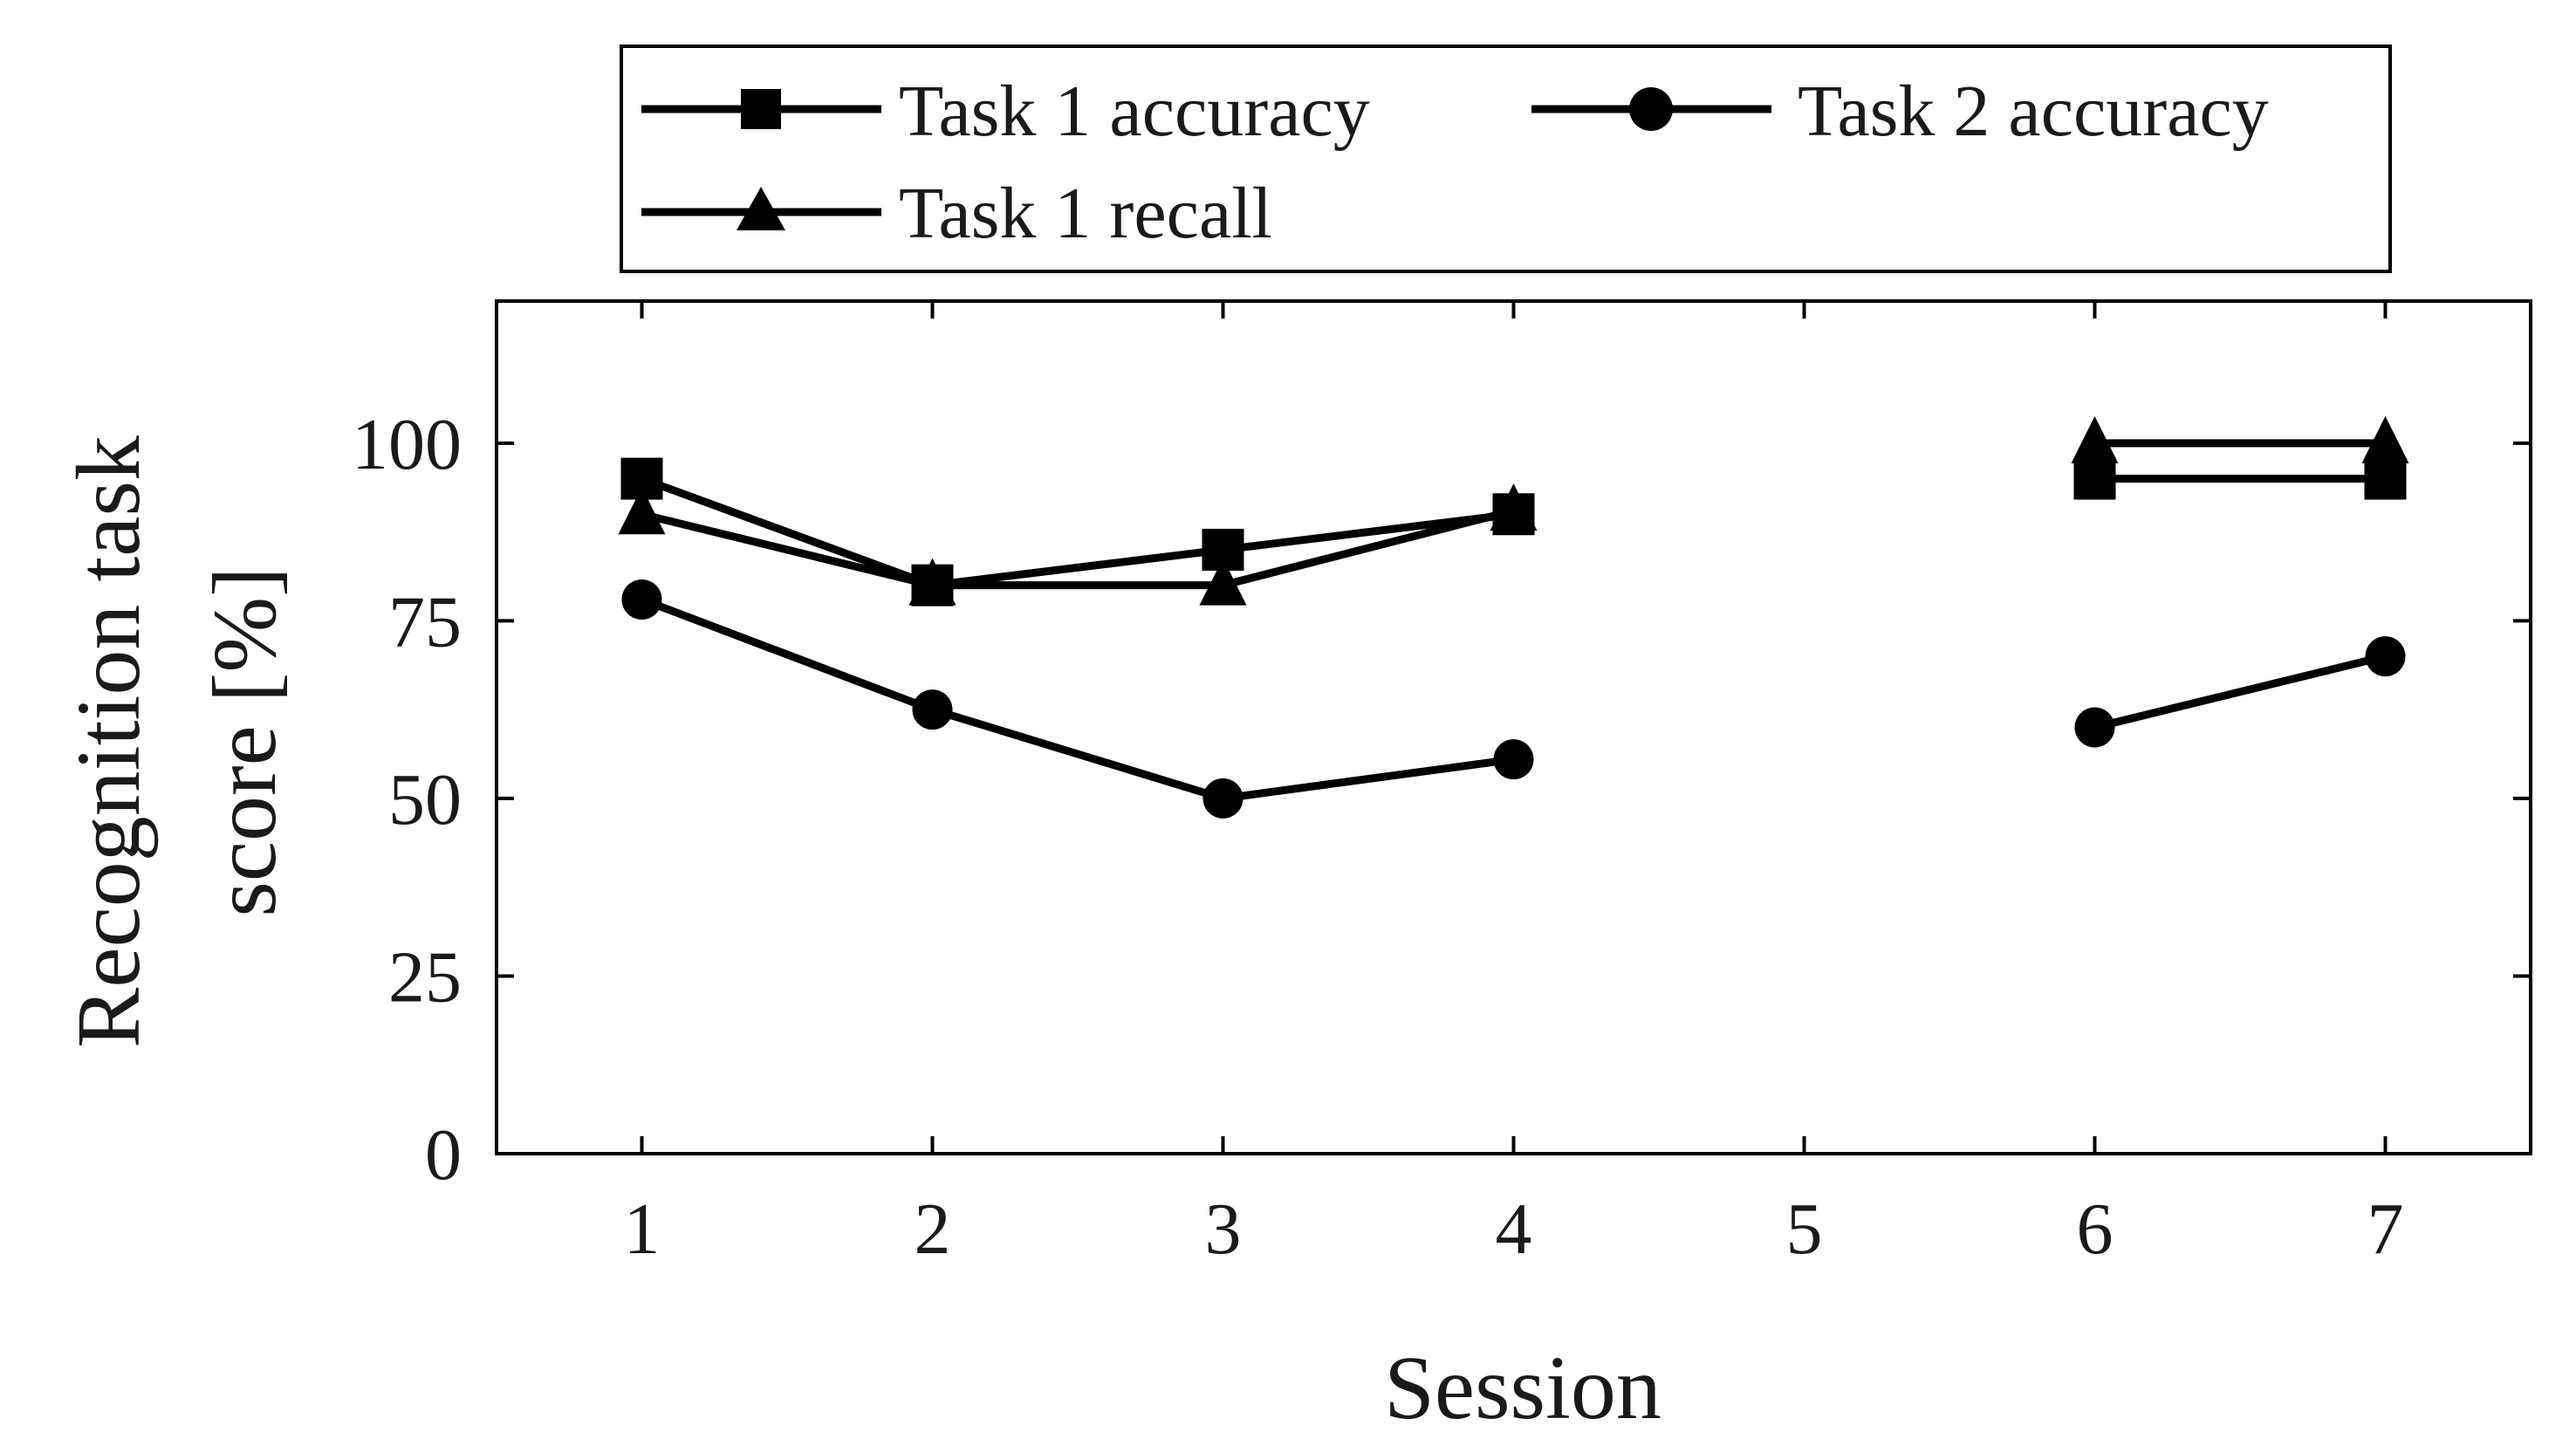 The width and height of the screenshot is (2576, 1453). Describe the element at coordinates (1223, 1230) in the screenshot. I see `x-tick-label: 3` at that location.